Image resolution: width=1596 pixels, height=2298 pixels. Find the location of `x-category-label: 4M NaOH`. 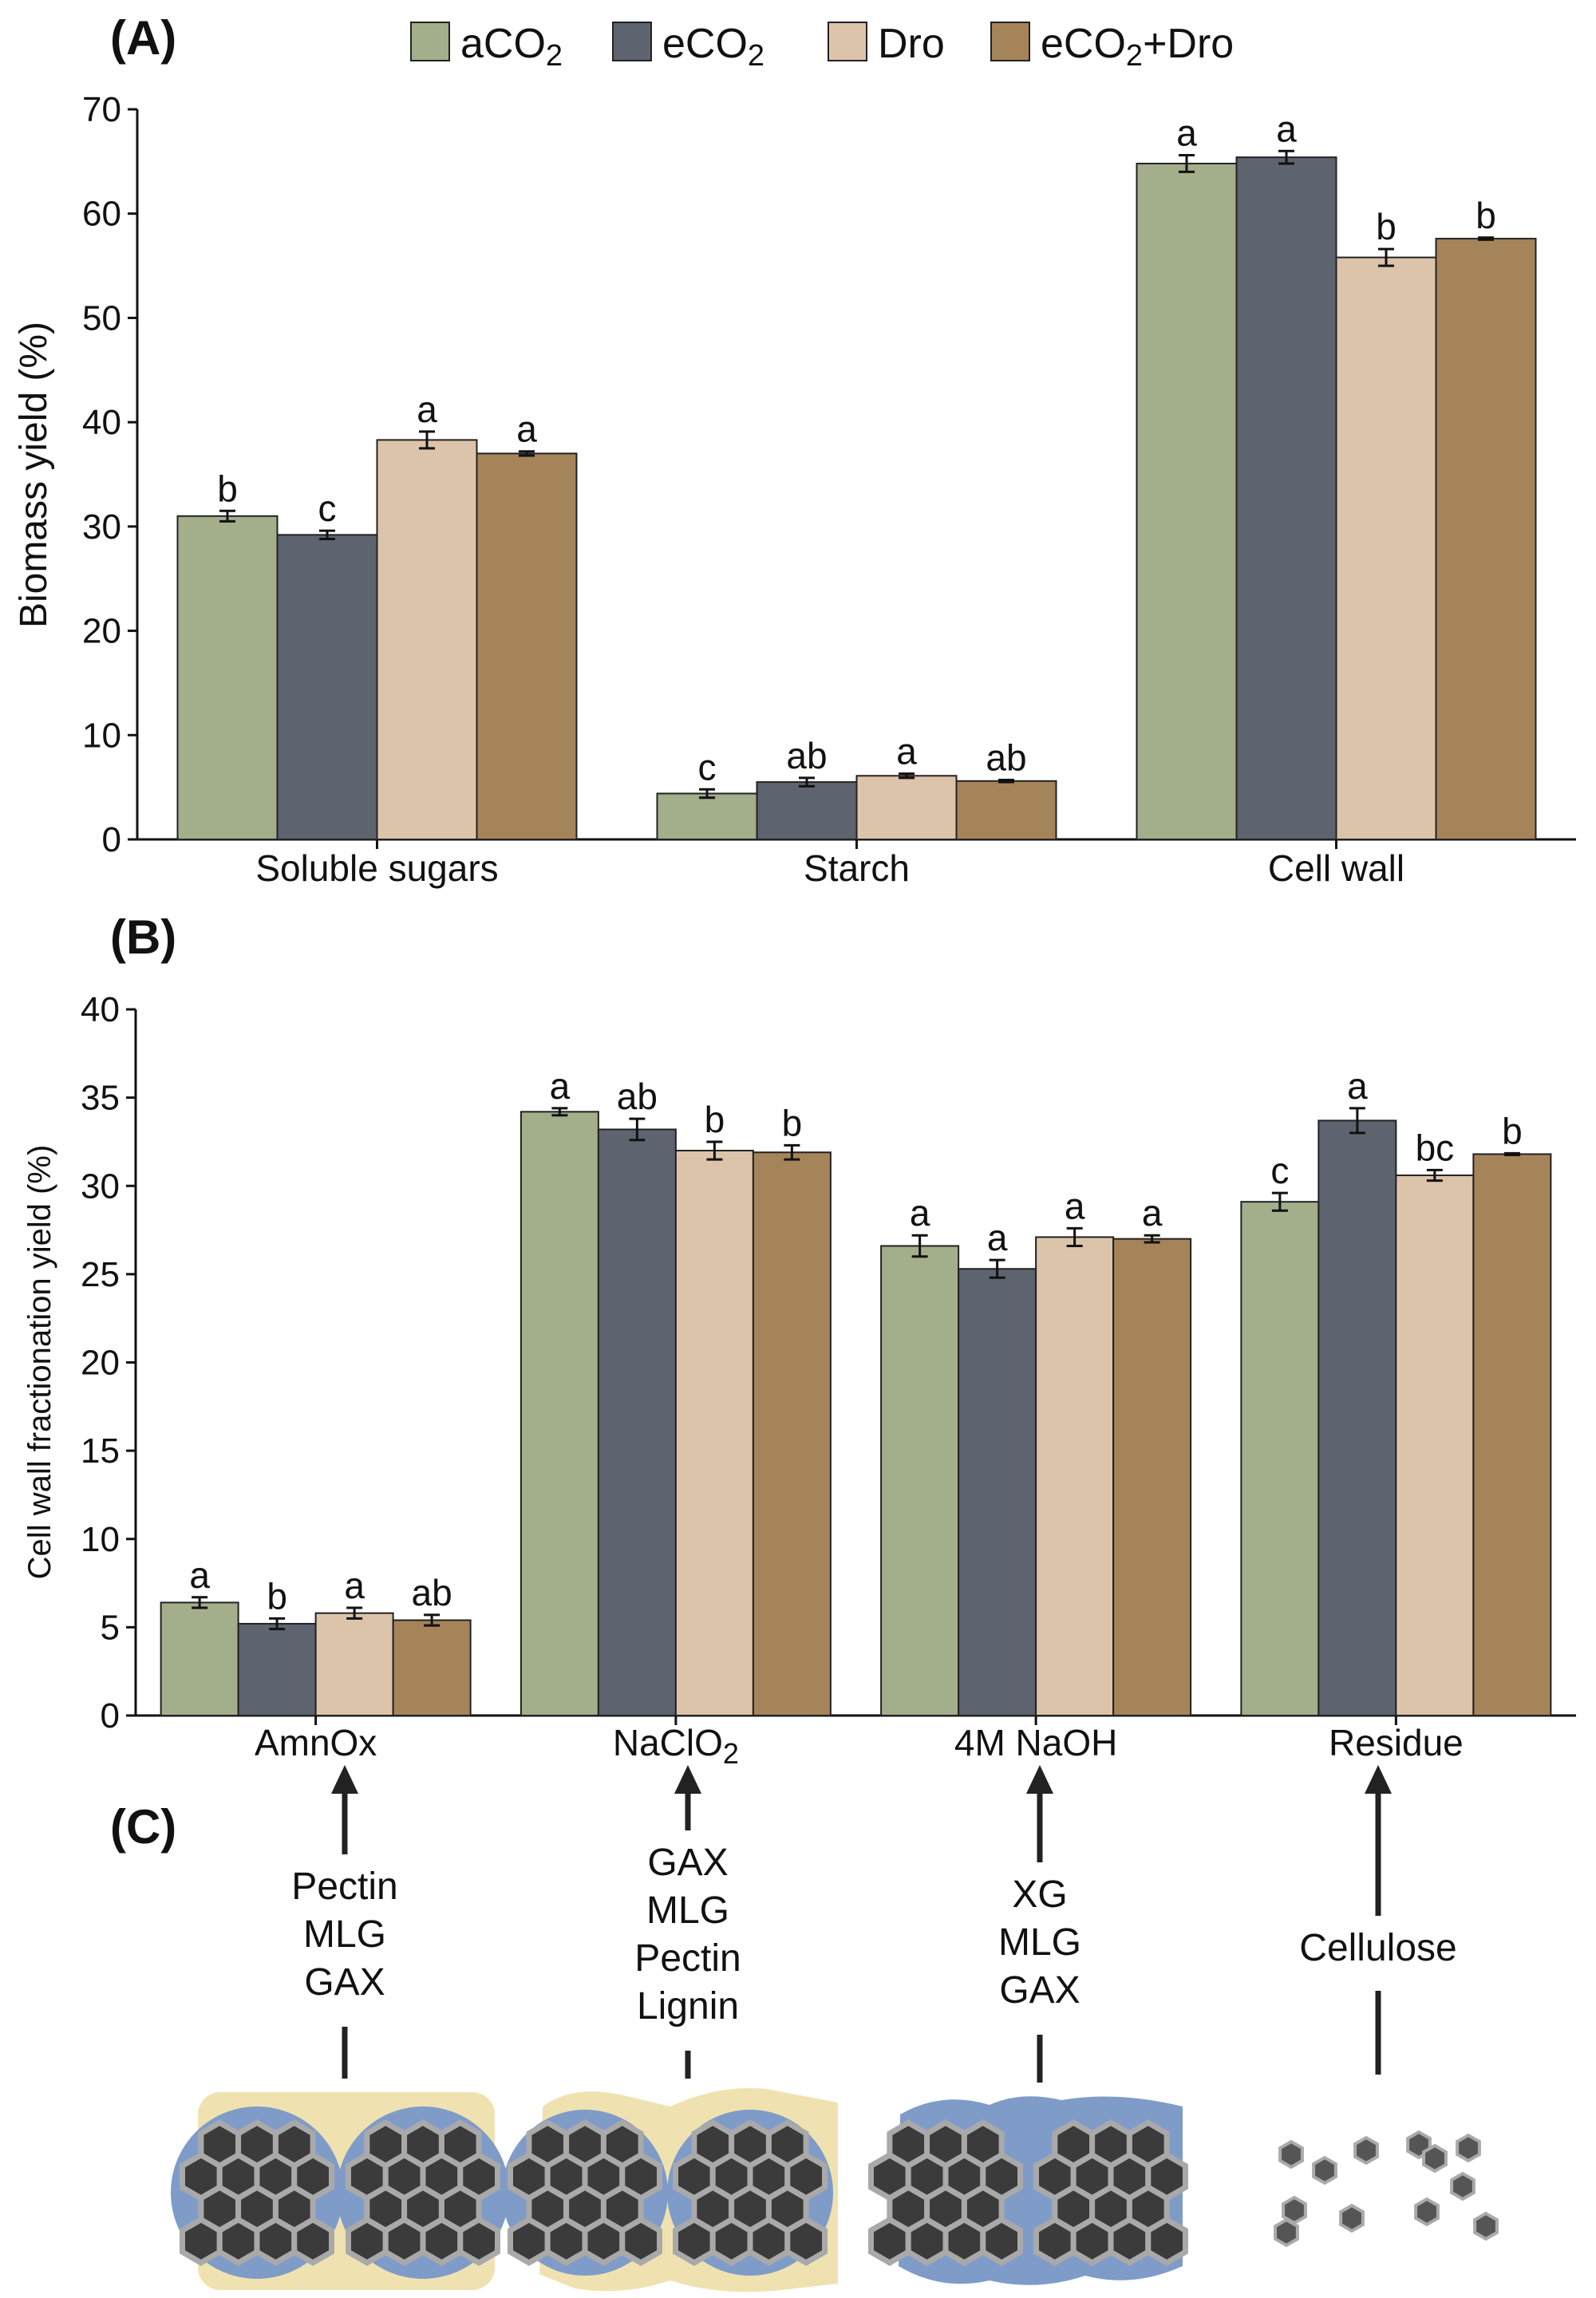

x-category-label: 4M NaOH is located at coordinates (1035, 1743).